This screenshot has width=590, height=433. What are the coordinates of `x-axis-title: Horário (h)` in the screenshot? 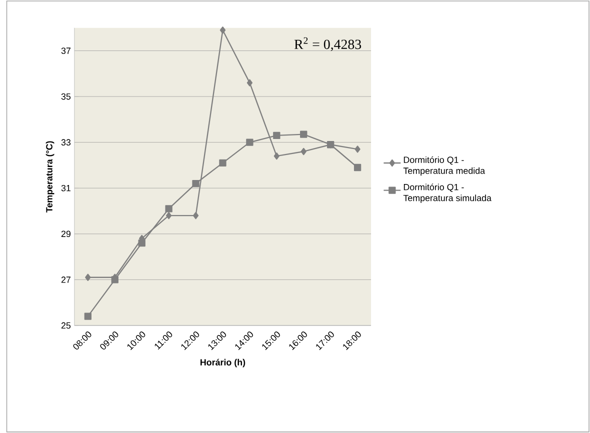 It's located at (223, 363).